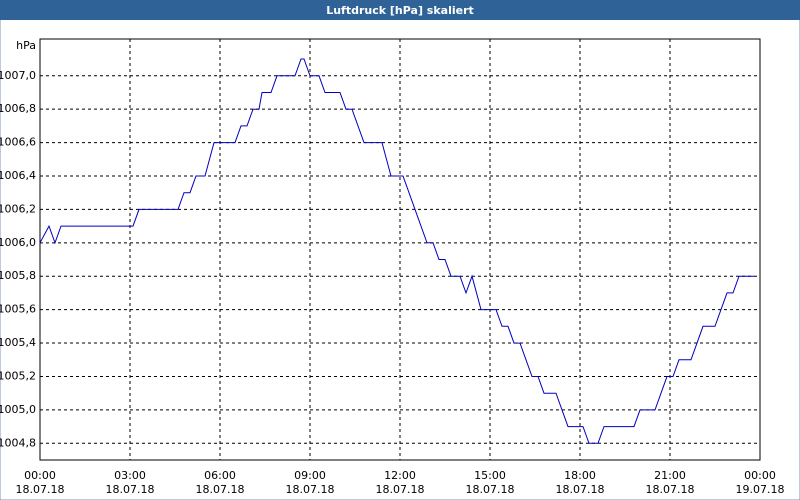 The image size is (800, 500). What do you see at coordinates (670, 482) in the screenshot?
I see `x-tick-label: 21:00 18.07.18` at bounding box center [670, 482].